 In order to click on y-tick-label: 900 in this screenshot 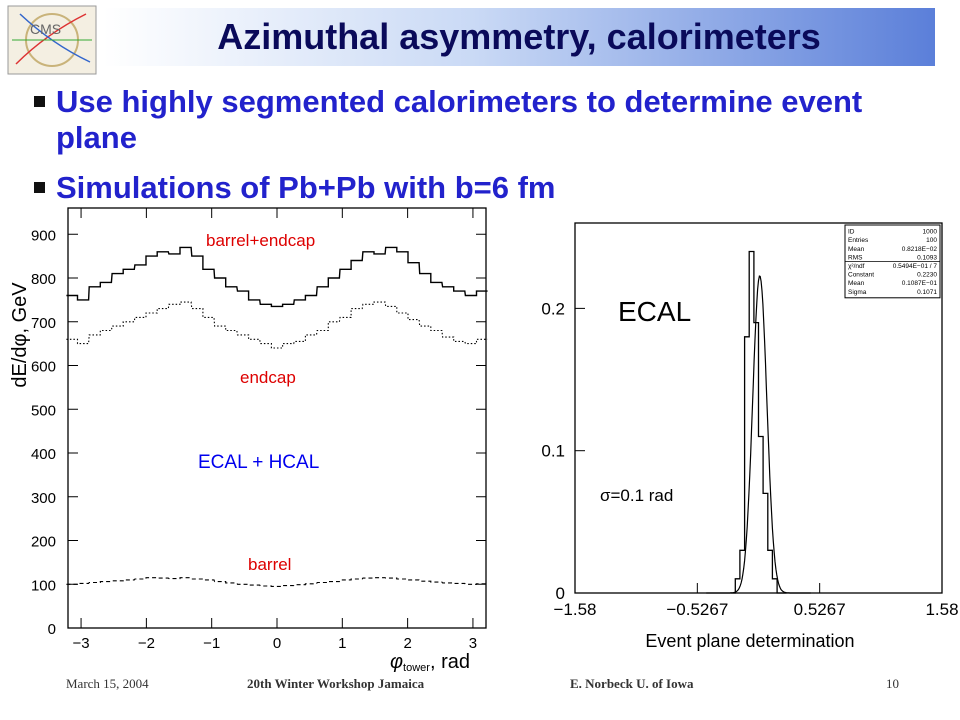, I will do `click(43, 235)`.